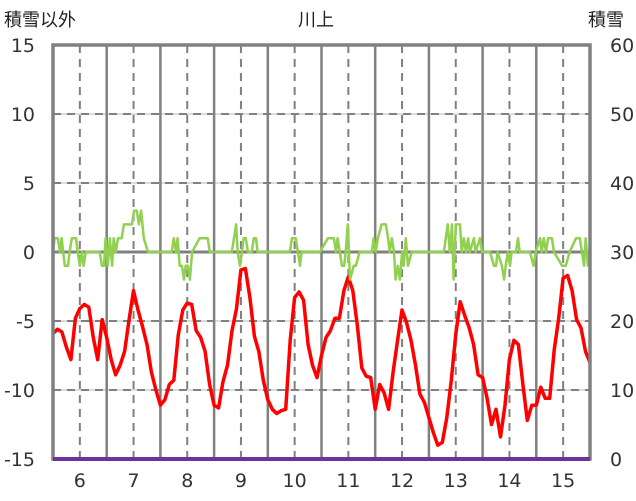 Image resolution: width=636 pixels, height=501 pixels. What do you see at coordinates (241, 481) in the screenshot?
I see `x-tick-label: 9` at bounding box center [241, 481].